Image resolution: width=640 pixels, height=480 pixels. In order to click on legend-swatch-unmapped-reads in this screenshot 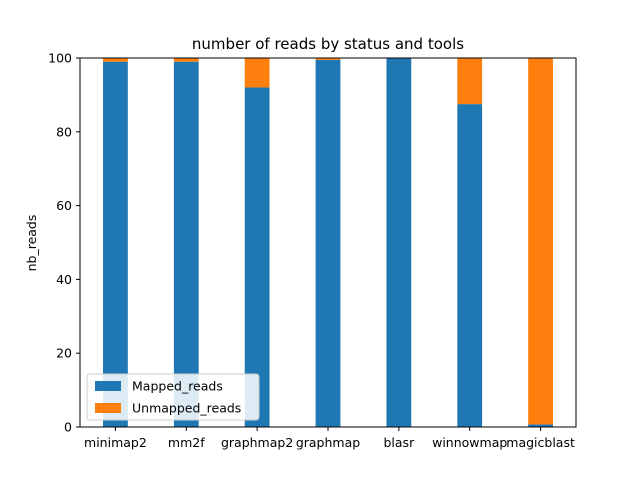, I will do `click(108, 408)`.